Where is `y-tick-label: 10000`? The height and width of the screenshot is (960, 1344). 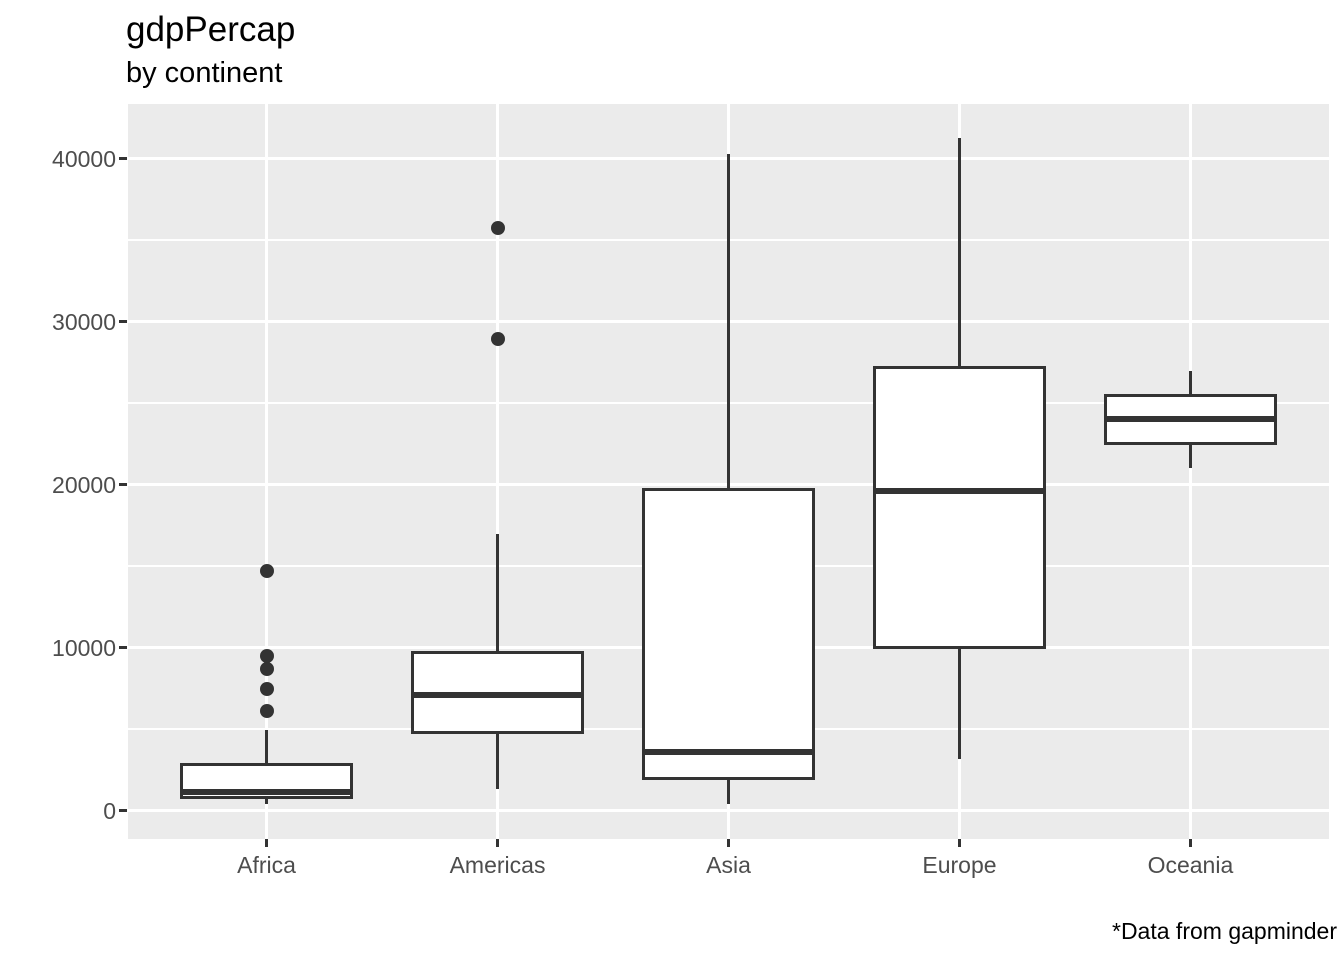 y-tick-label: 10000 is located at coordinates (84, 647).